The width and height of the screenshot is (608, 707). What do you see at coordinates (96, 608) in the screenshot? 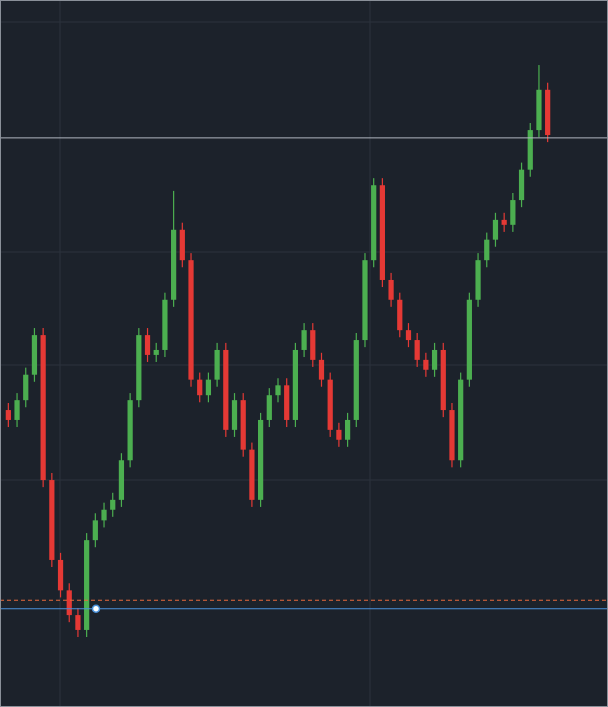
I see `price-marker` at bounding box center [96, 608].